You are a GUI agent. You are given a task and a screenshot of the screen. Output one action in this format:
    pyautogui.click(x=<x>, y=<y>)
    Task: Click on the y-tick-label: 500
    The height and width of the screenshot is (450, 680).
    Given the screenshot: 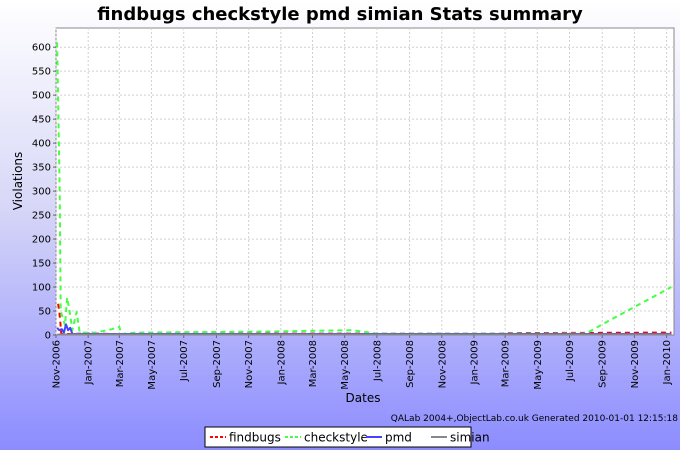 What is the action you would take?
    pyautogui.click(x=41, y=96)
    